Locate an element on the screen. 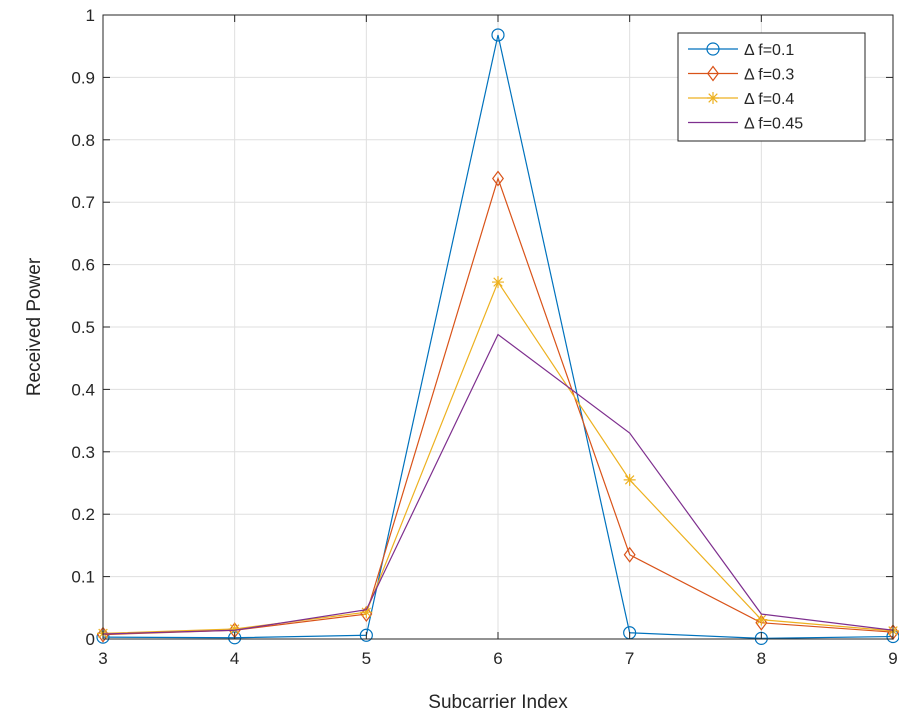 The width and height of the screenshot is (899, 714). x-tick-label: 9 is located at coordinates (892, 658).